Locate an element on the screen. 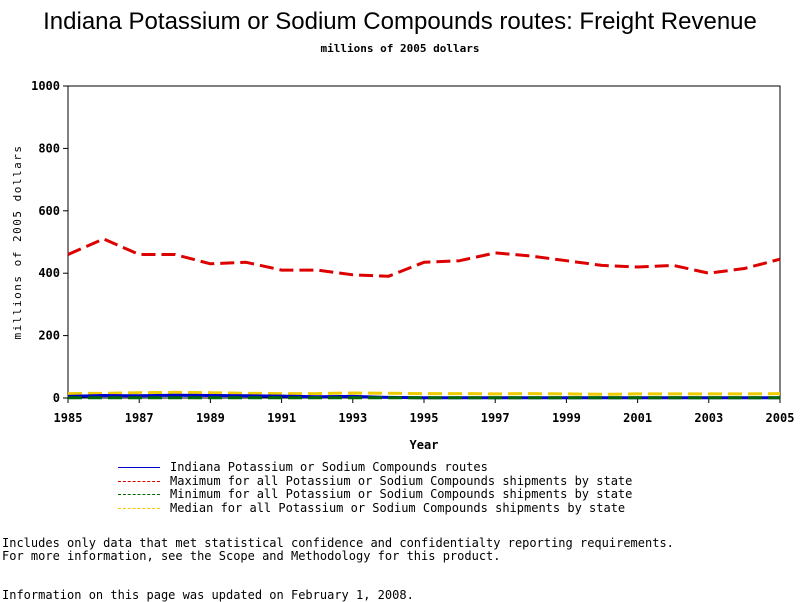  legend-swatch-median is located at coordinates (139, 508).